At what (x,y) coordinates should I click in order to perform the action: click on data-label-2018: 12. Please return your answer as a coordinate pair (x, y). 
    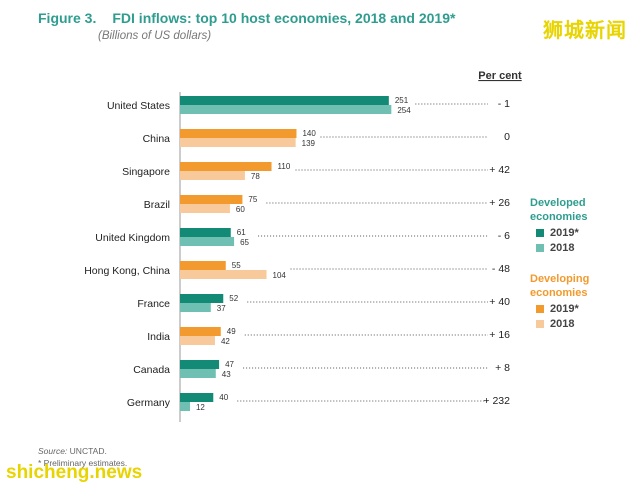
    Looking at the image, I should click on (200, 407).